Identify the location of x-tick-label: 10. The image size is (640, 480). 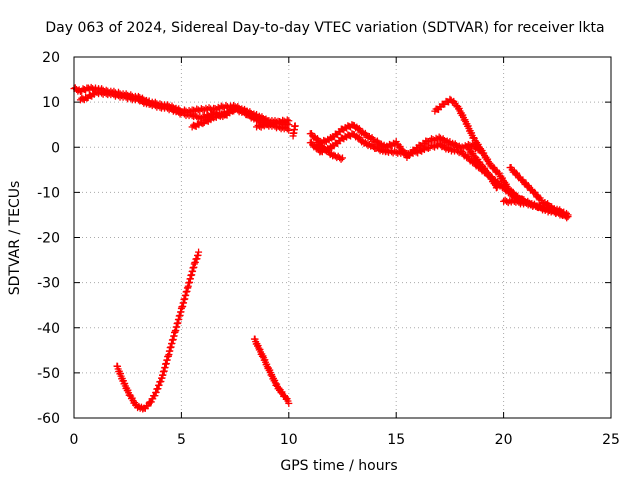
(289, 440).